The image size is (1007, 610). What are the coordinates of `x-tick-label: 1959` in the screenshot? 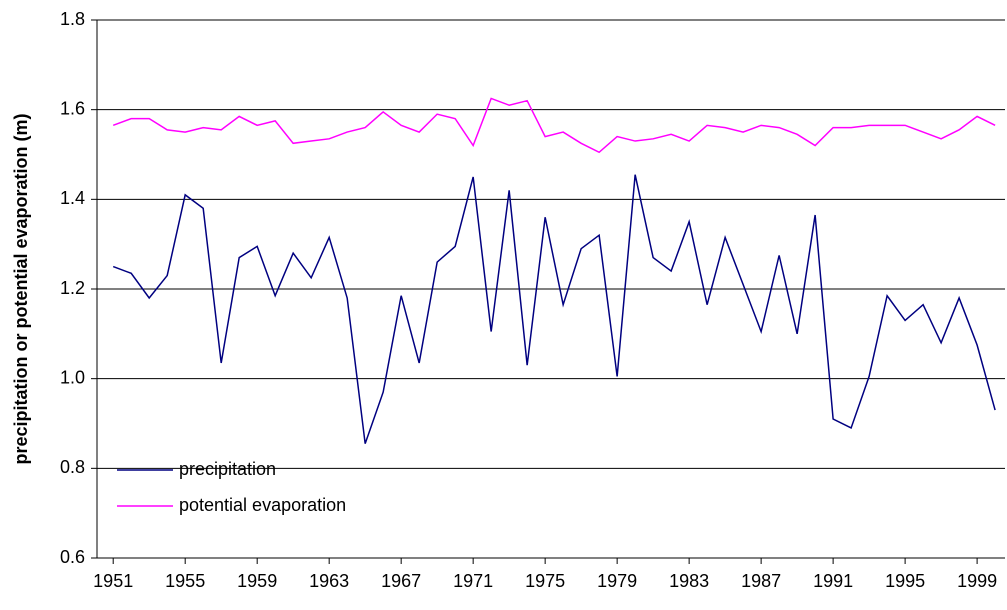 It's located at (257, 581).